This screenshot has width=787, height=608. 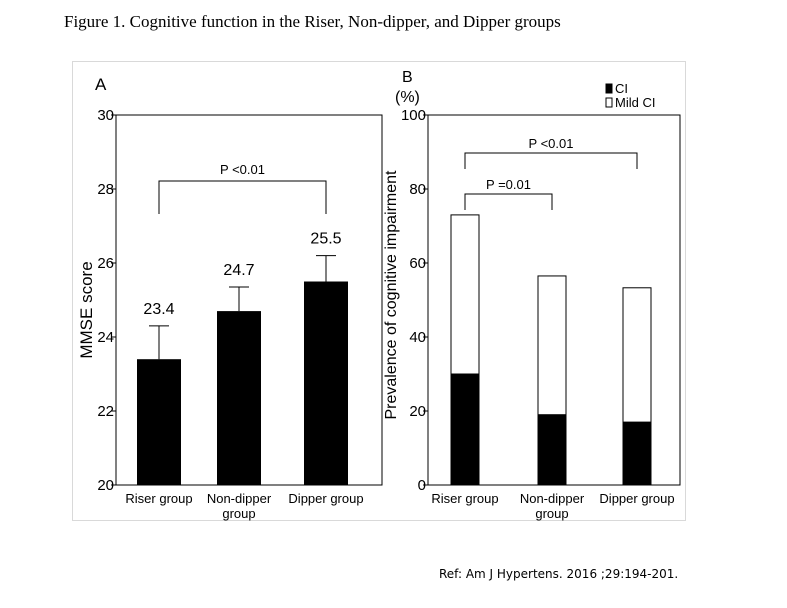 What do you see at coordinates (105, 411) in the screenshot?
I see `y-tick-label: 22` at bounding box center [105, 411].